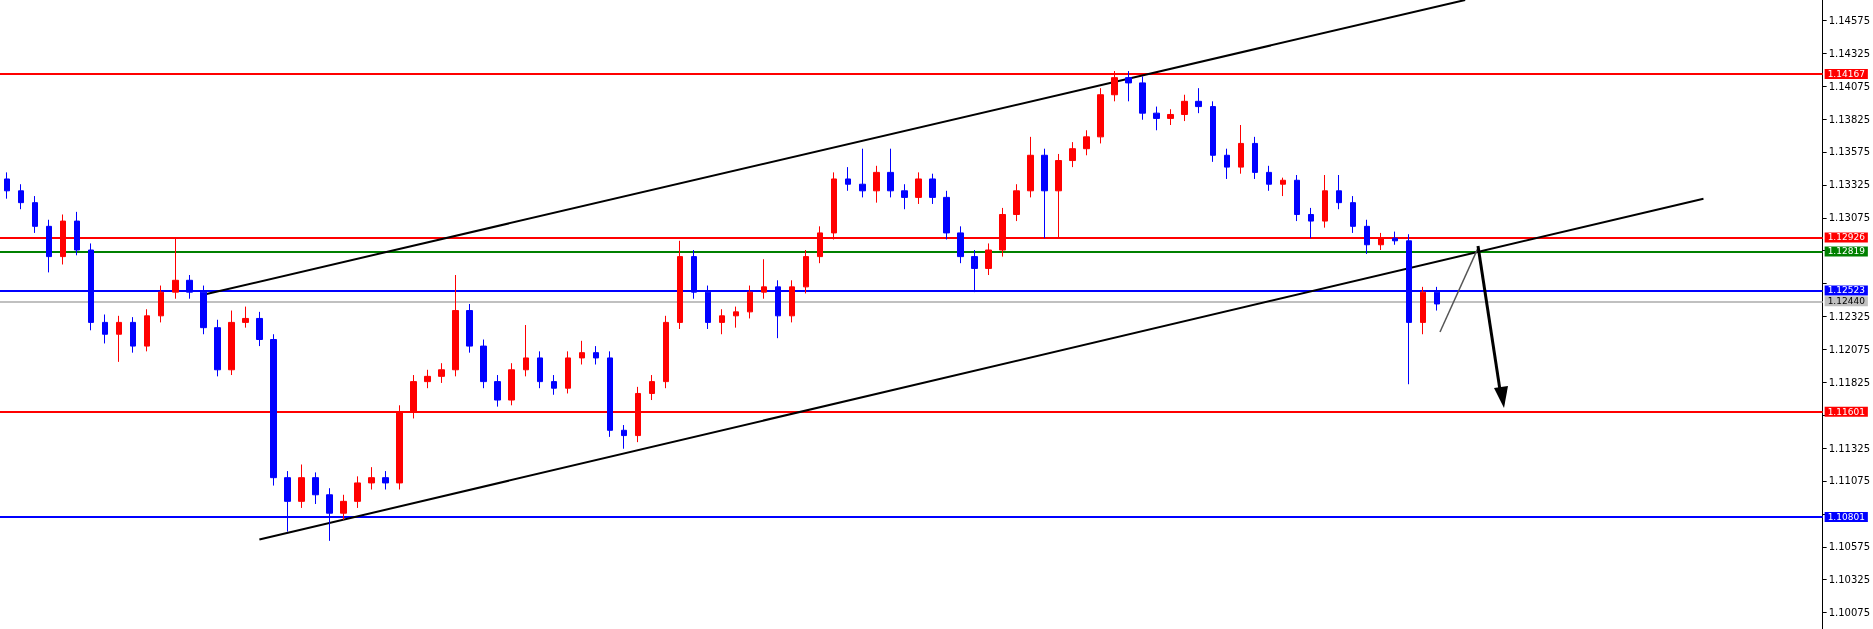 The width and height of the screenshot is (1873, 629). Describe the element at coordinates (1849, 316) in the screenshot. I see `y-tick-label: 1.12325` at that location.